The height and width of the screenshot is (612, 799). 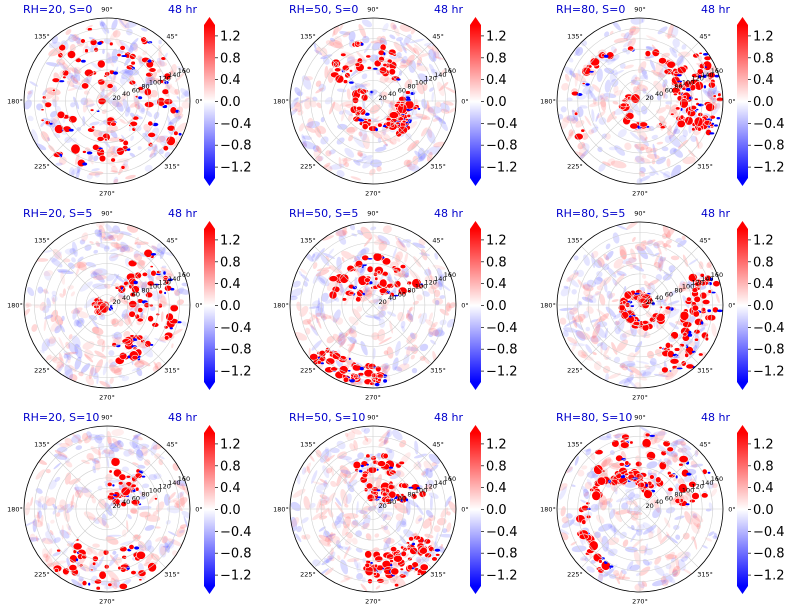 I want to click on angle-tick-label: 90°, so click(x=107, y=10).